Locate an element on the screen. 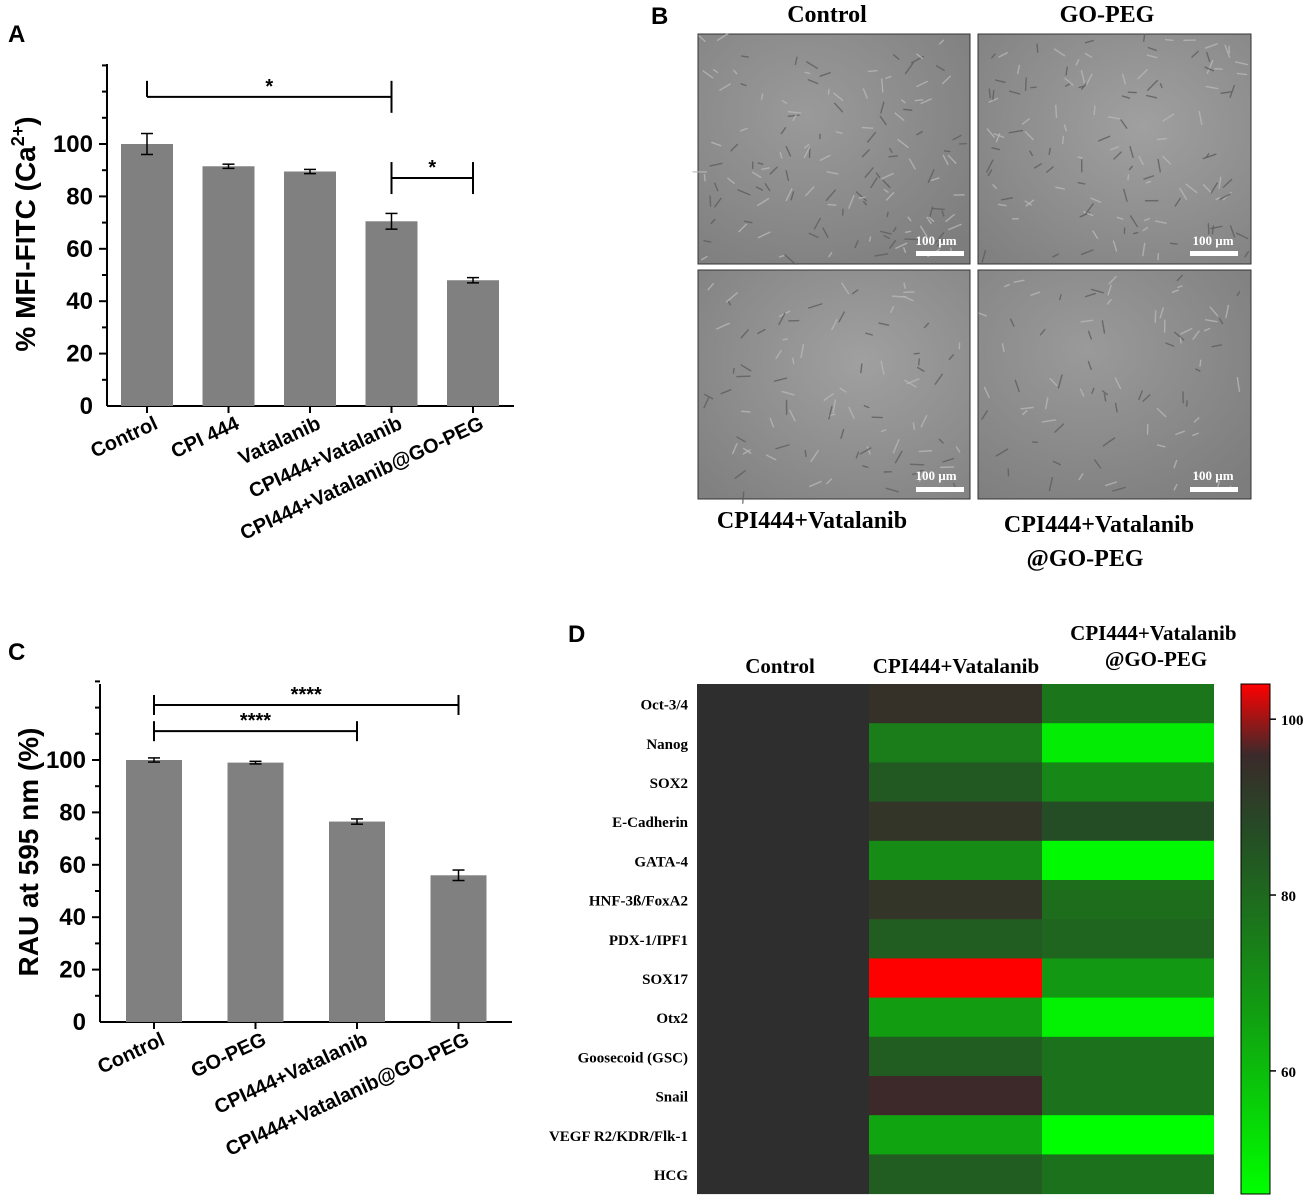  heatmap-col-header-cpi444-vatalanib: CPI444+Vatalanib is located at coordinates (956, 666).